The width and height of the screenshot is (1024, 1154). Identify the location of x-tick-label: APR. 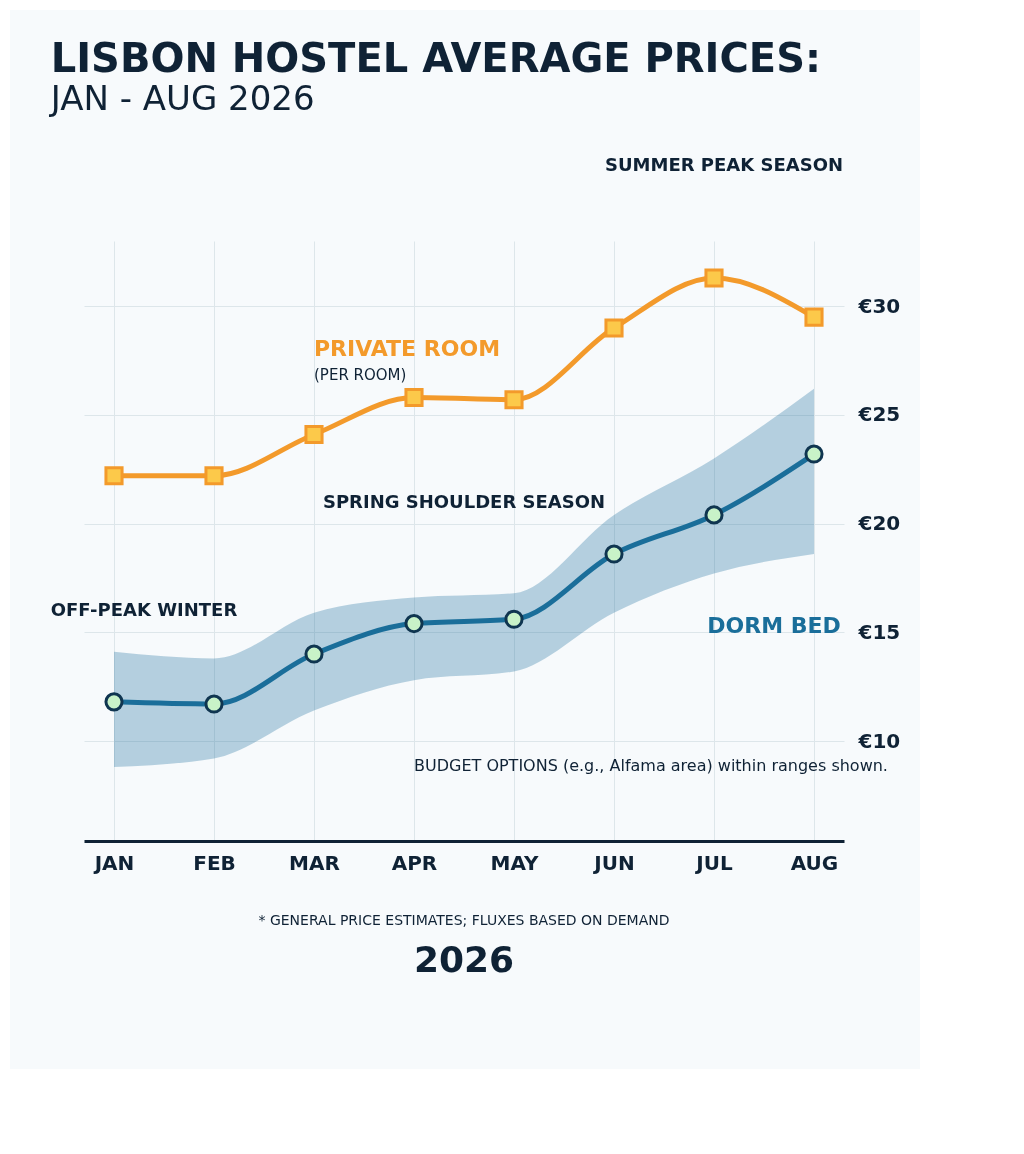
(414, 862).